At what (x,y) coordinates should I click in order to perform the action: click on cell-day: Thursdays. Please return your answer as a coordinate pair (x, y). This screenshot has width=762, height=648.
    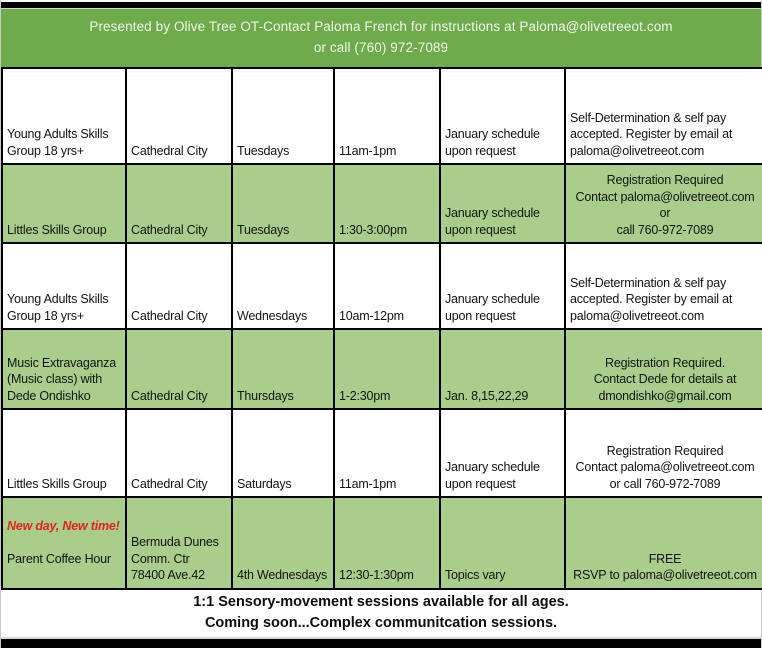
    Looking at the image, I should click on (283, 369).